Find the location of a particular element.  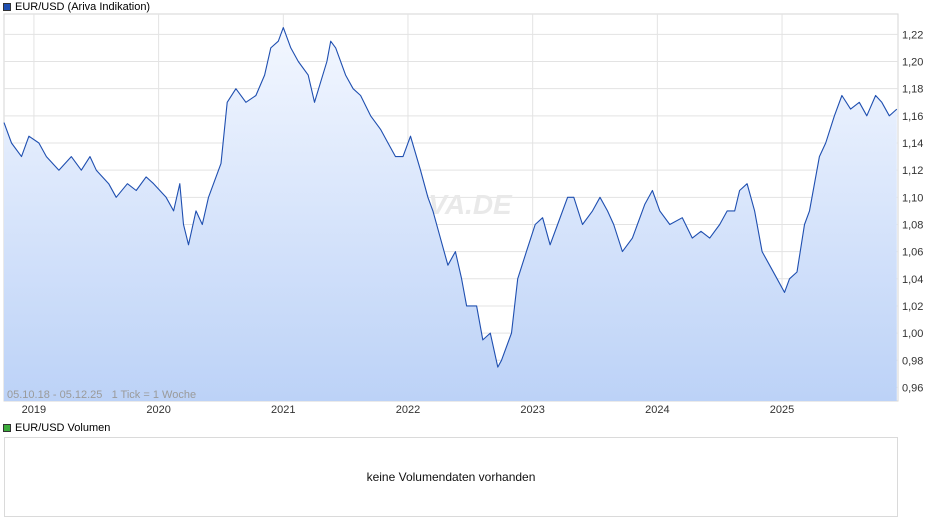

volume-empty-message: keine Volumendaten vorhanden is located at coordinates (451, 477).